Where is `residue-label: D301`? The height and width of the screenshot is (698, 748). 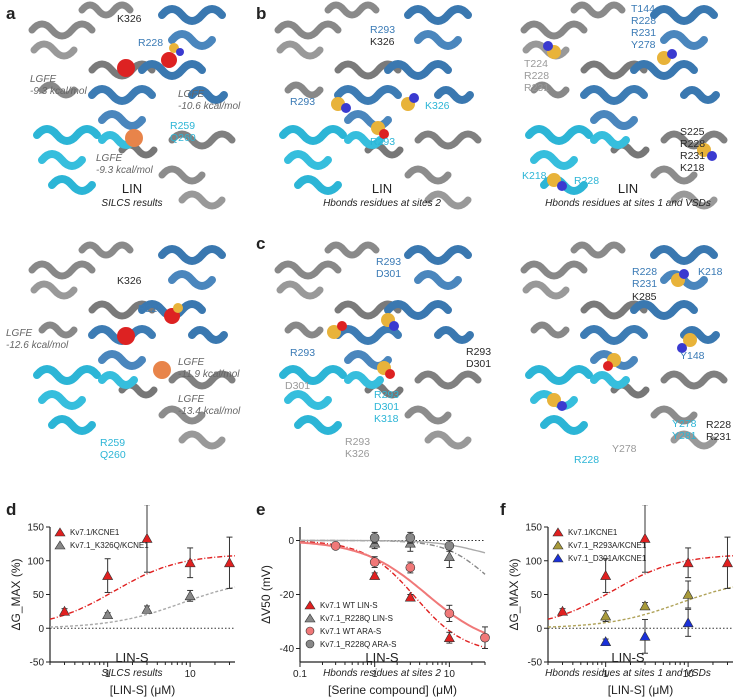
residue-label: D301 is located at coordinates (298, 386).